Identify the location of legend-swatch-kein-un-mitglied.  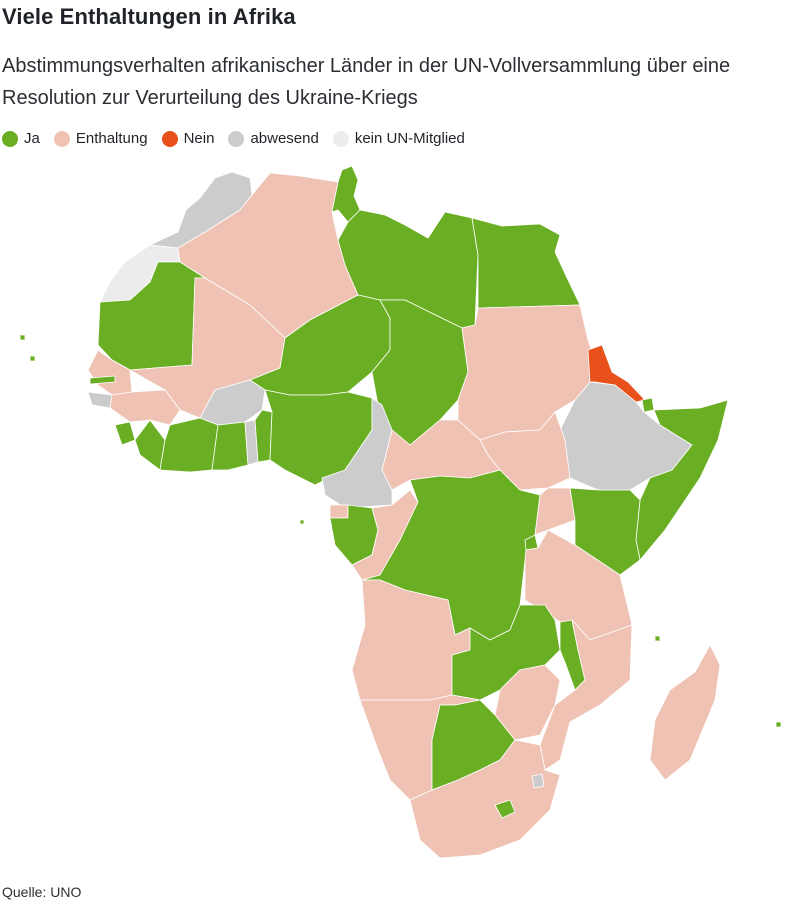
(340, 138).